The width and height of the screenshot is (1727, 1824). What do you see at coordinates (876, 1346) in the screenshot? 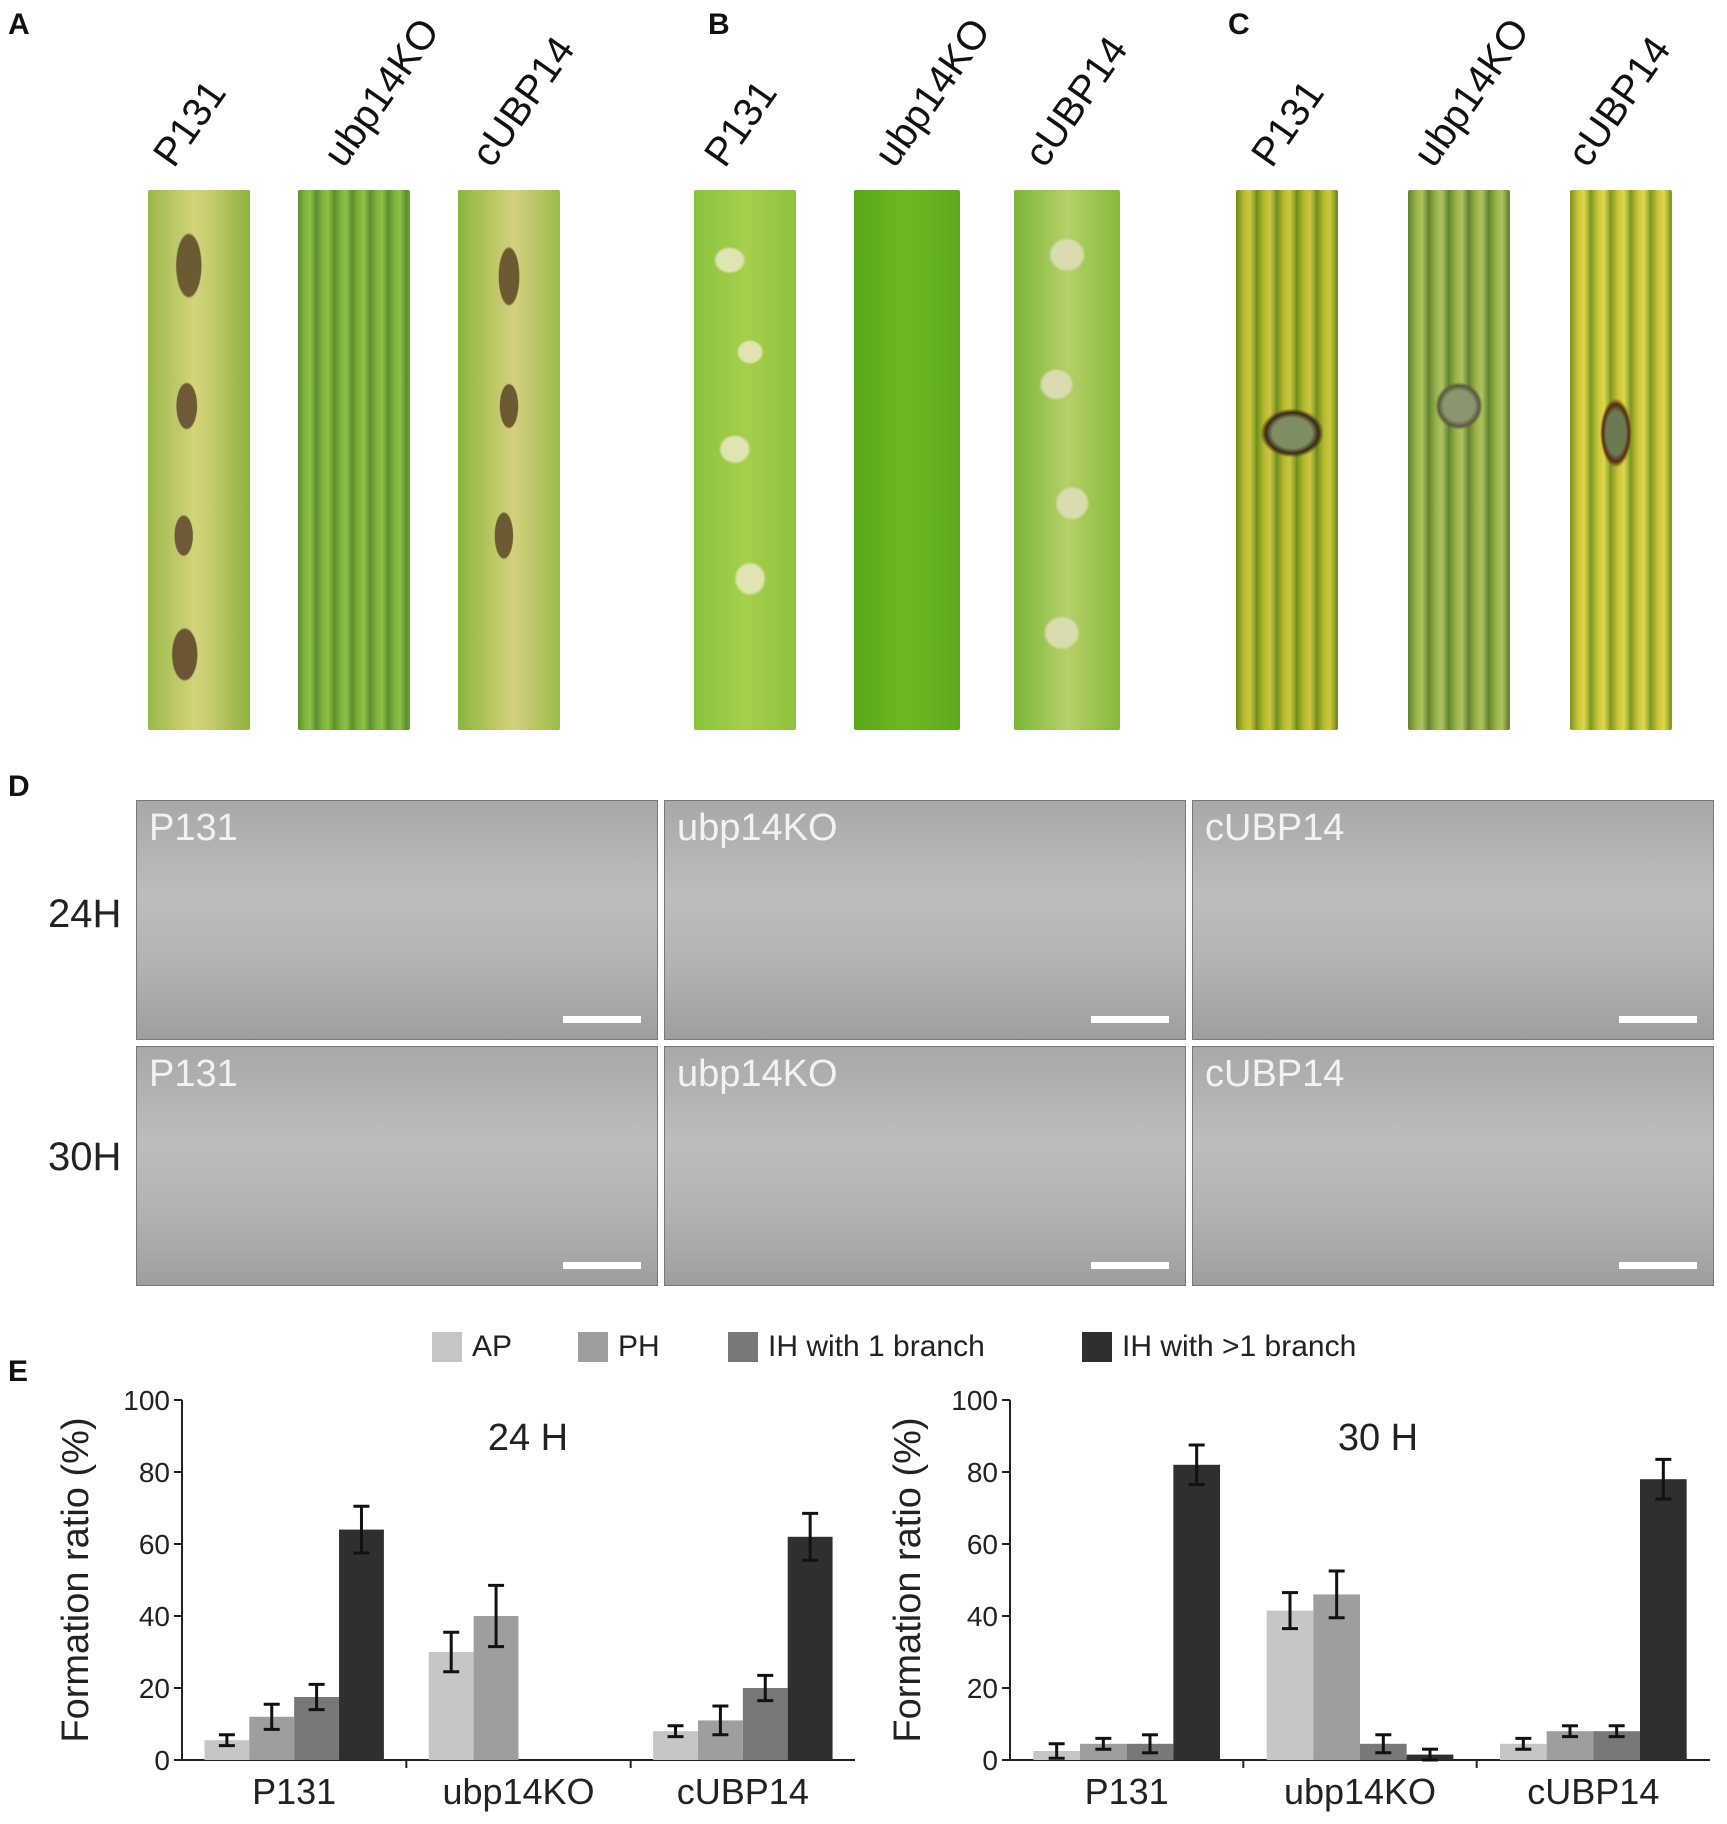
I see `legend-label-ih1: IH with 1 branch` at bounding box center [876, 1346].